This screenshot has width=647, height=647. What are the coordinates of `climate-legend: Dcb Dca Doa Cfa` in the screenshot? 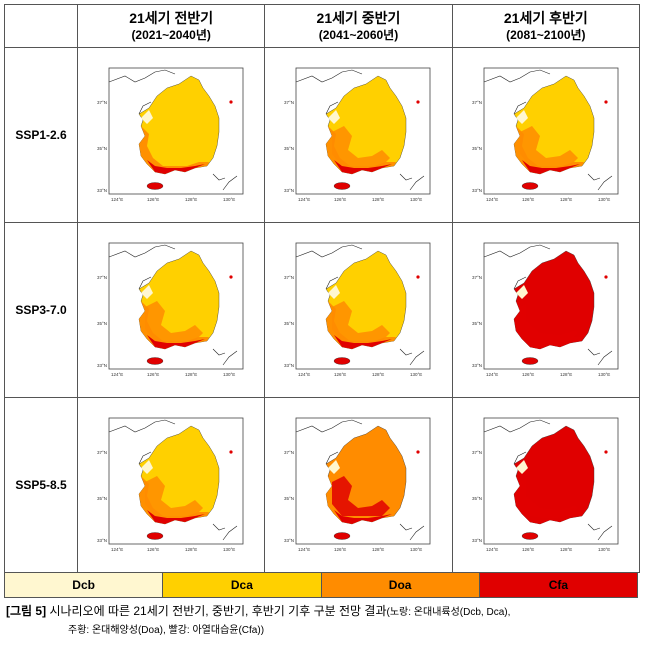 It's located at (321, 585).